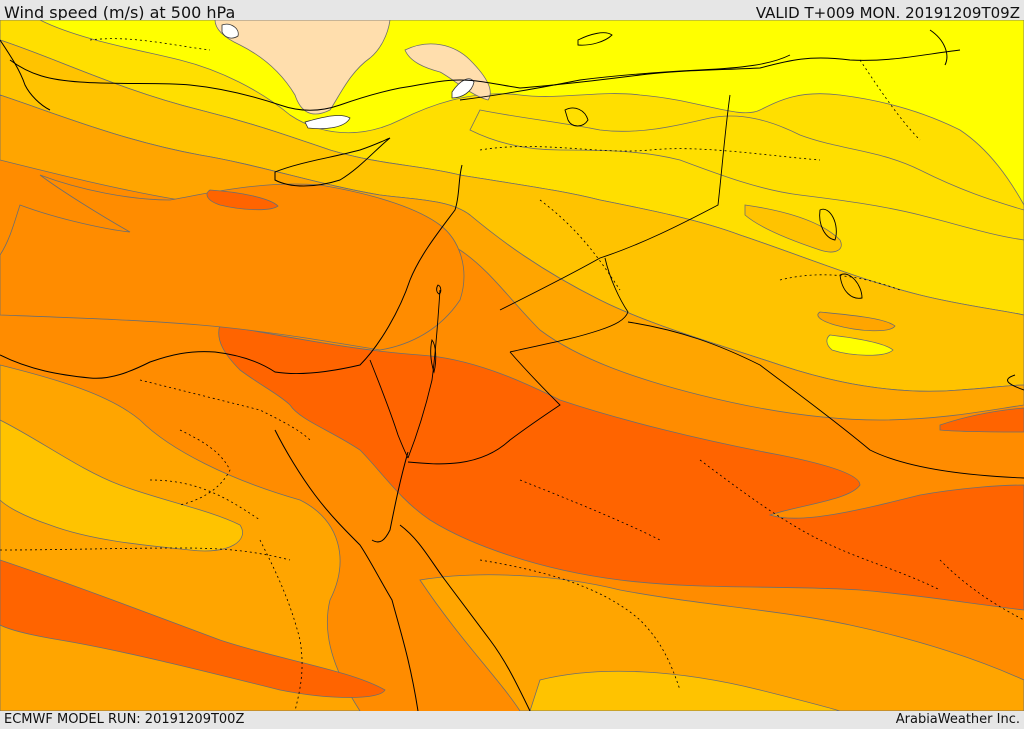 This screenshot has width=1024, height=729. Describe the element at coordinates (938, 47) in the screenshot. I see `coastline-caspian-edge` at that location.